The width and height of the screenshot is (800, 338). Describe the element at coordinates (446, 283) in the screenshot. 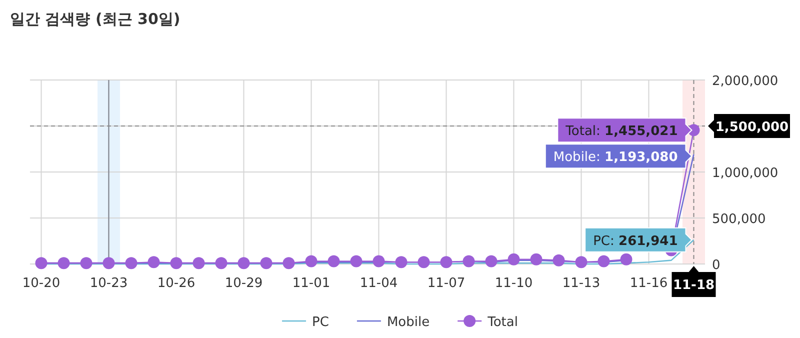

I see `x-tick-label: 11-07` at that location.